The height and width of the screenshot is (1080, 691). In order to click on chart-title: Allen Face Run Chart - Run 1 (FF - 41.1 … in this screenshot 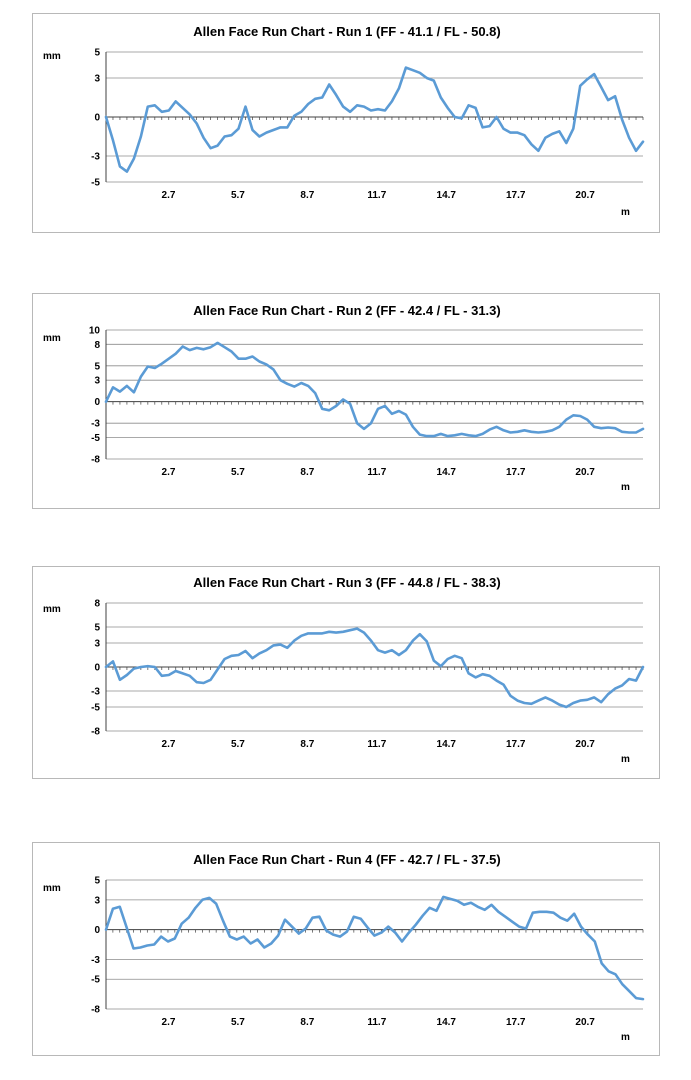, I will do `click(346, 31)`.